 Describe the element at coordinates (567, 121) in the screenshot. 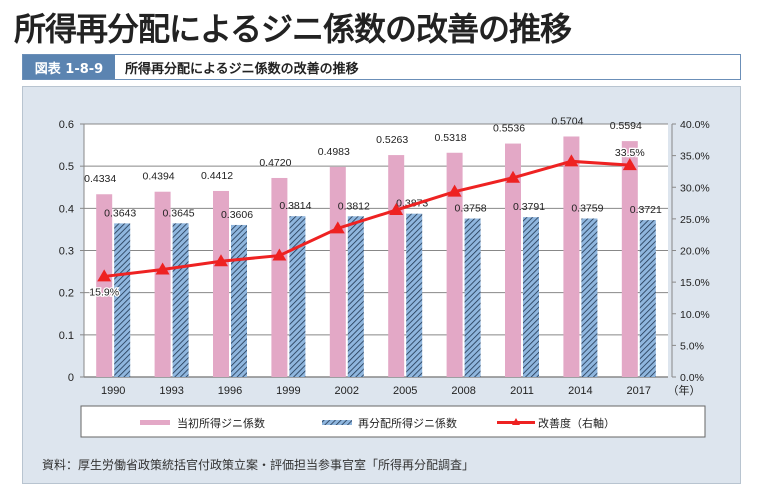

I see `bar-label-initial: 0.5704` at that location.